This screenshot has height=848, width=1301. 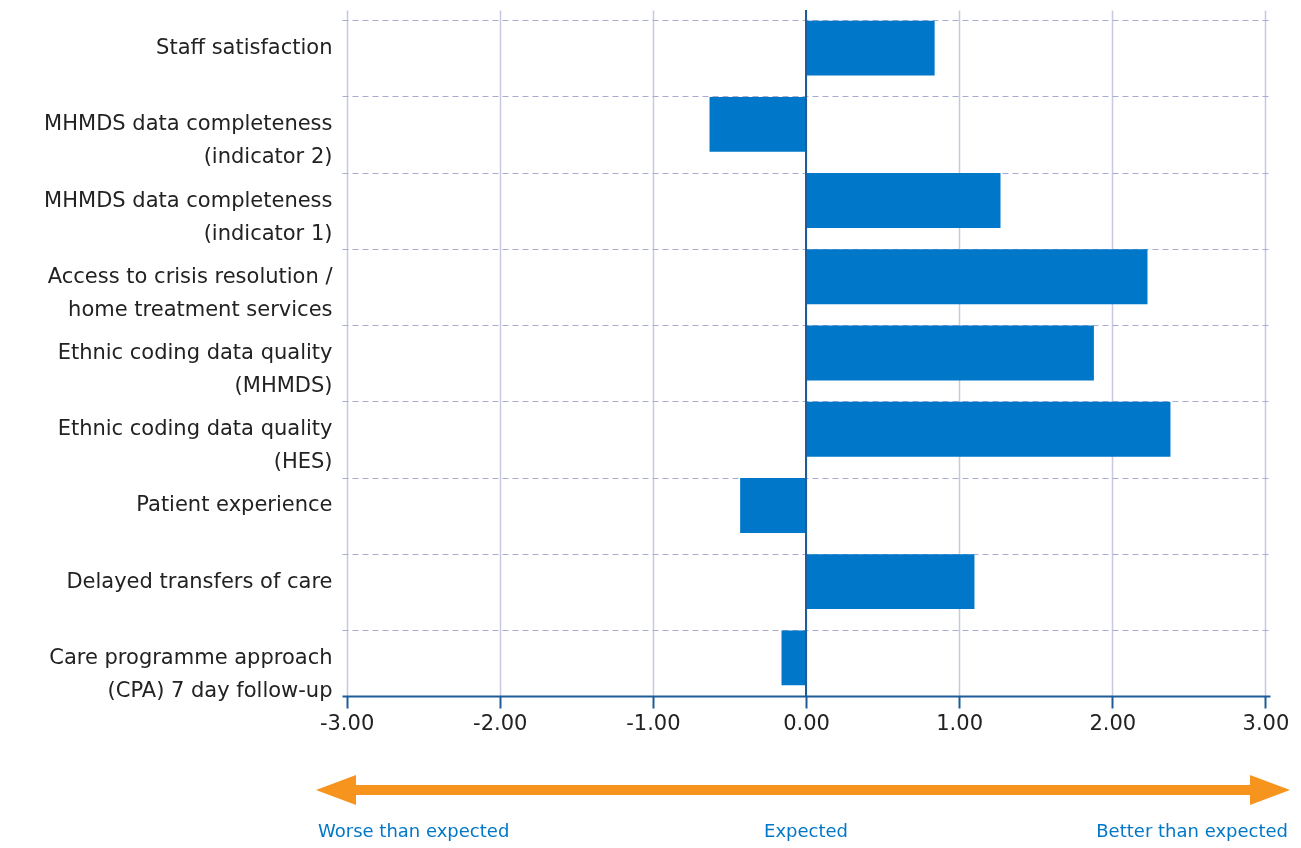 I want to click on y-tick-label: Ethnic coding data quality (HES), so click(x=195, y=445).